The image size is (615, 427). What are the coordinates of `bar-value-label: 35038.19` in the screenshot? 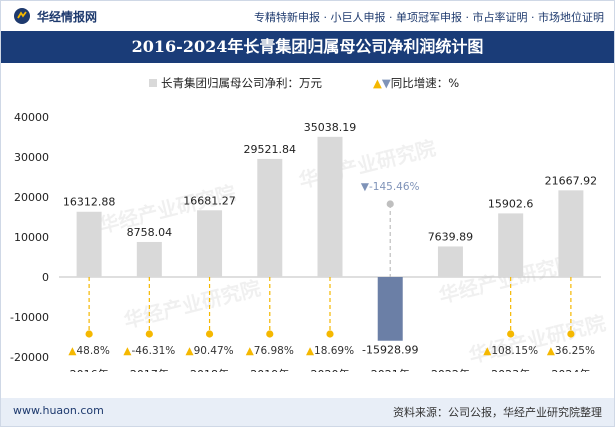 It's located at (330, 127).